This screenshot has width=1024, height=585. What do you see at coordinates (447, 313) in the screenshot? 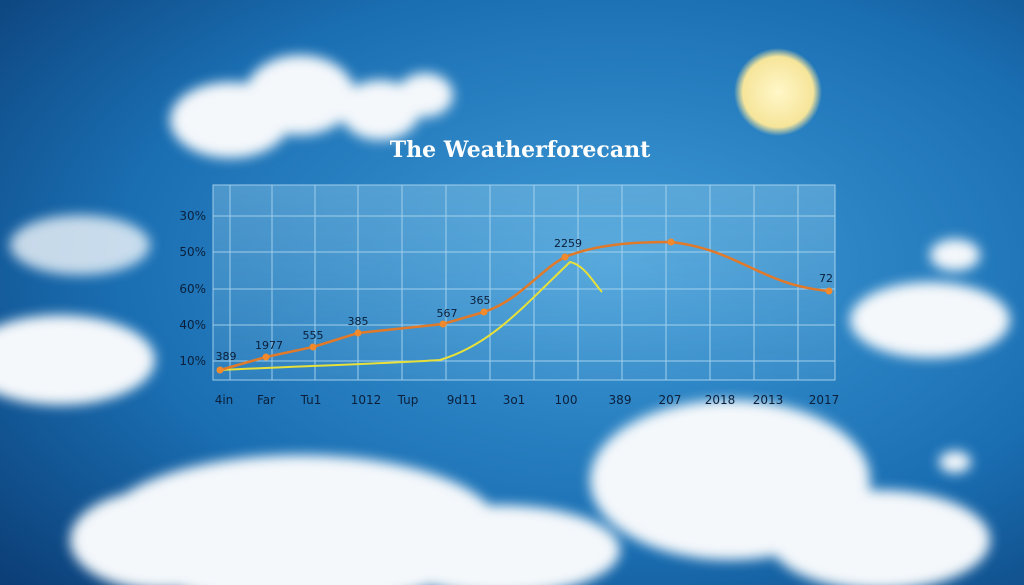
I see `point-label: 567` at bounding box center [447, 313].